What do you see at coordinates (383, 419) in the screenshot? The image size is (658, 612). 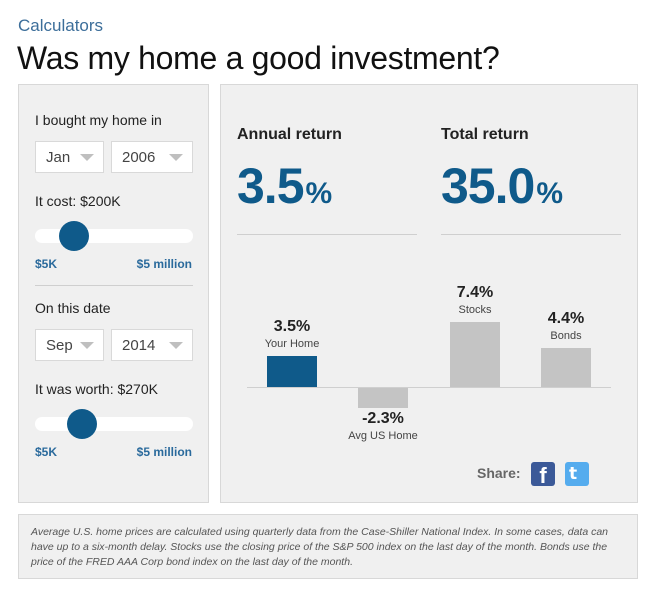 I see `chart-value-label: -2.3%` at bounding box center [383, 419].